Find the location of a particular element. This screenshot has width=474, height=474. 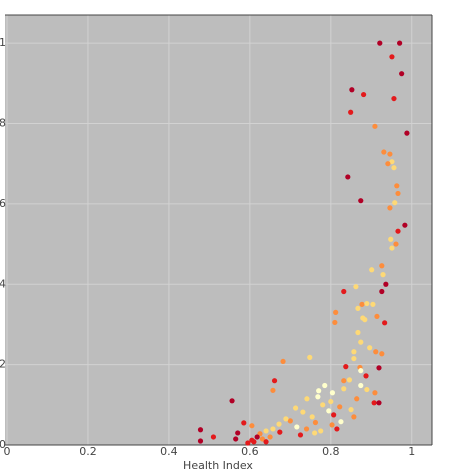

x-tick-label: 0.2 is located at coordinates (88, 451).